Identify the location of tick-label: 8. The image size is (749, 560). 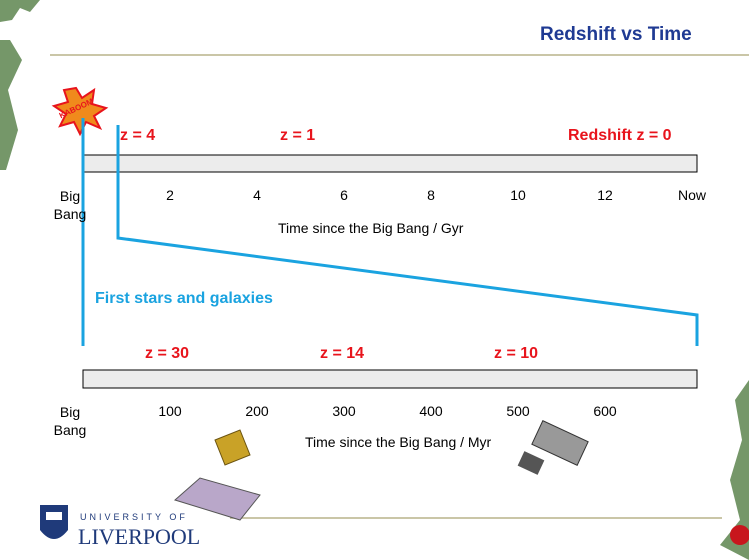
(431, 195).